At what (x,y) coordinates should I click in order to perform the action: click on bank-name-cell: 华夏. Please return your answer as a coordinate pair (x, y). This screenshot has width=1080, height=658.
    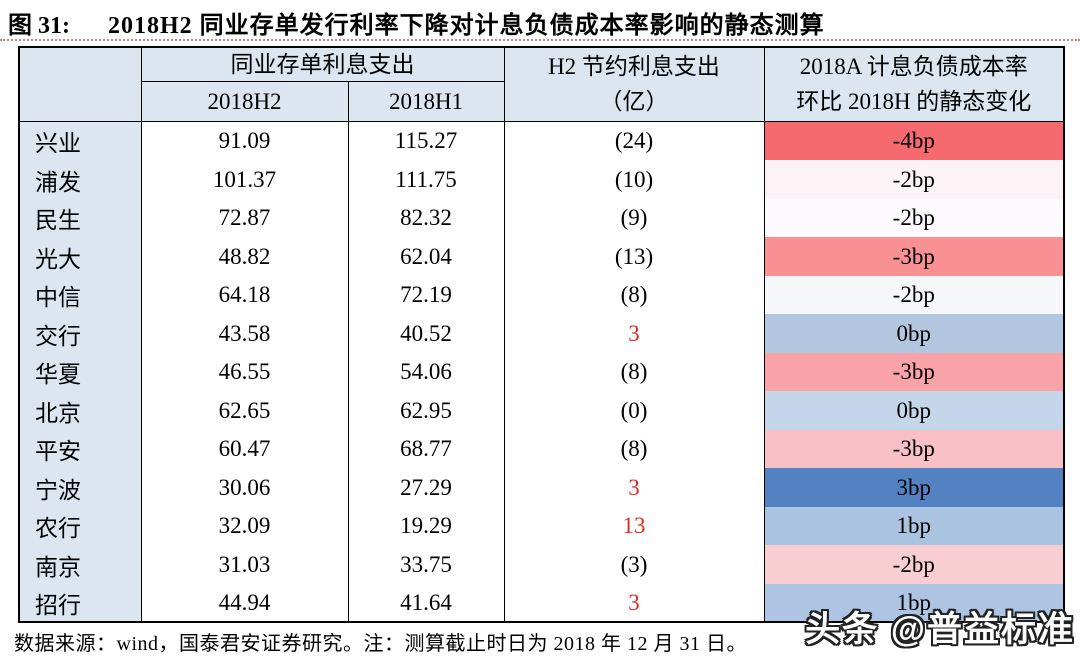
    Looking at the image, I should click on (80, 372).